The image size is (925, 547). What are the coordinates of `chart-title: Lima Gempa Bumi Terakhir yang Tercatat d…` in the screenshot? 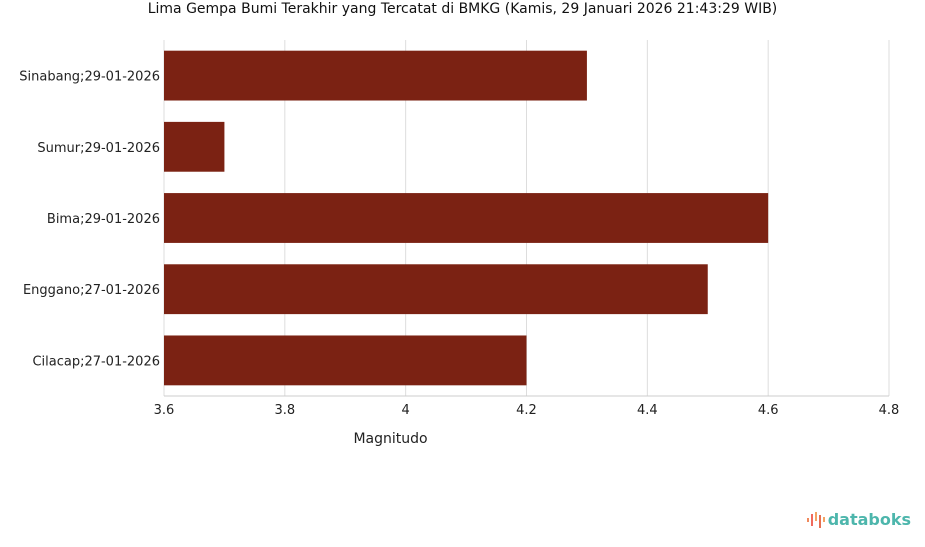 It's located at (462, 9).